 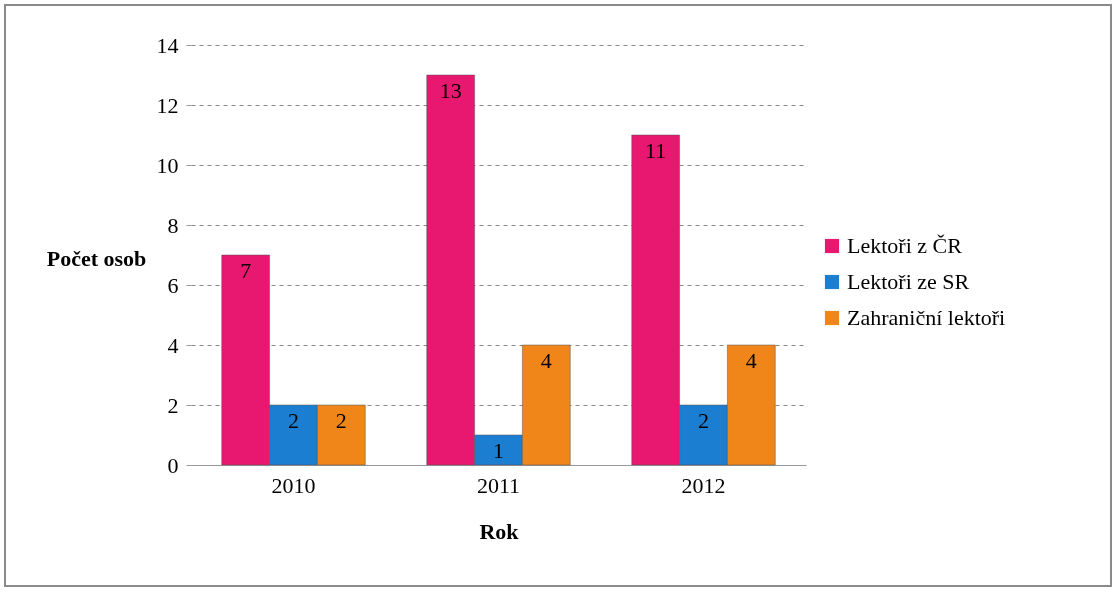 I want to click on legend-label: Lektoři ze SR, so click(x=908, y=281).